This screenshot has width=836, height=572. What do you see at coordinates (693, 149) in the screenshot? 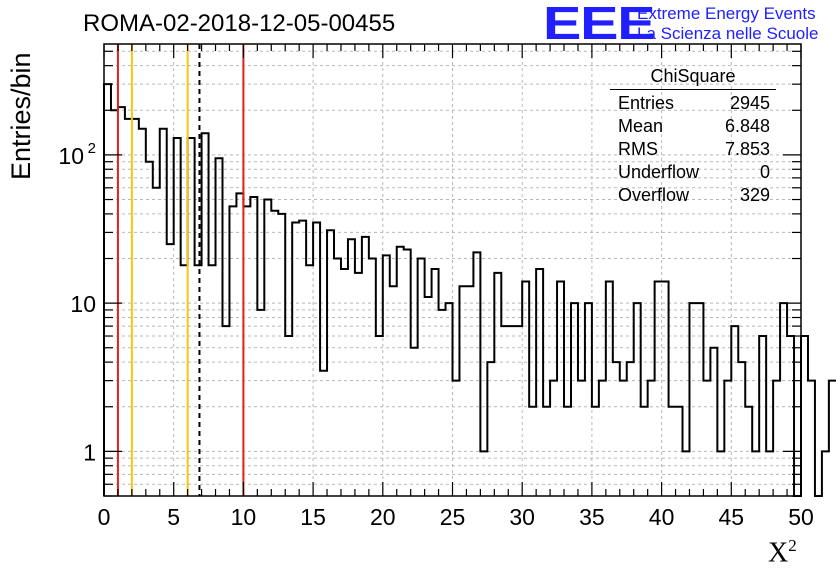
I see `stats-row-rms: RMS 7.853` at bounding box center [693, 149].